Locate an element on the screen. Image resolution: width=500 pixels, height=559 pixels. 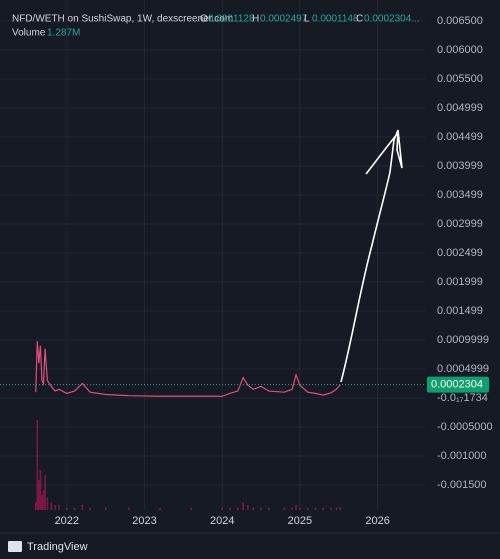
x-tick-label: 2026 is located at coordinates (377, 521).